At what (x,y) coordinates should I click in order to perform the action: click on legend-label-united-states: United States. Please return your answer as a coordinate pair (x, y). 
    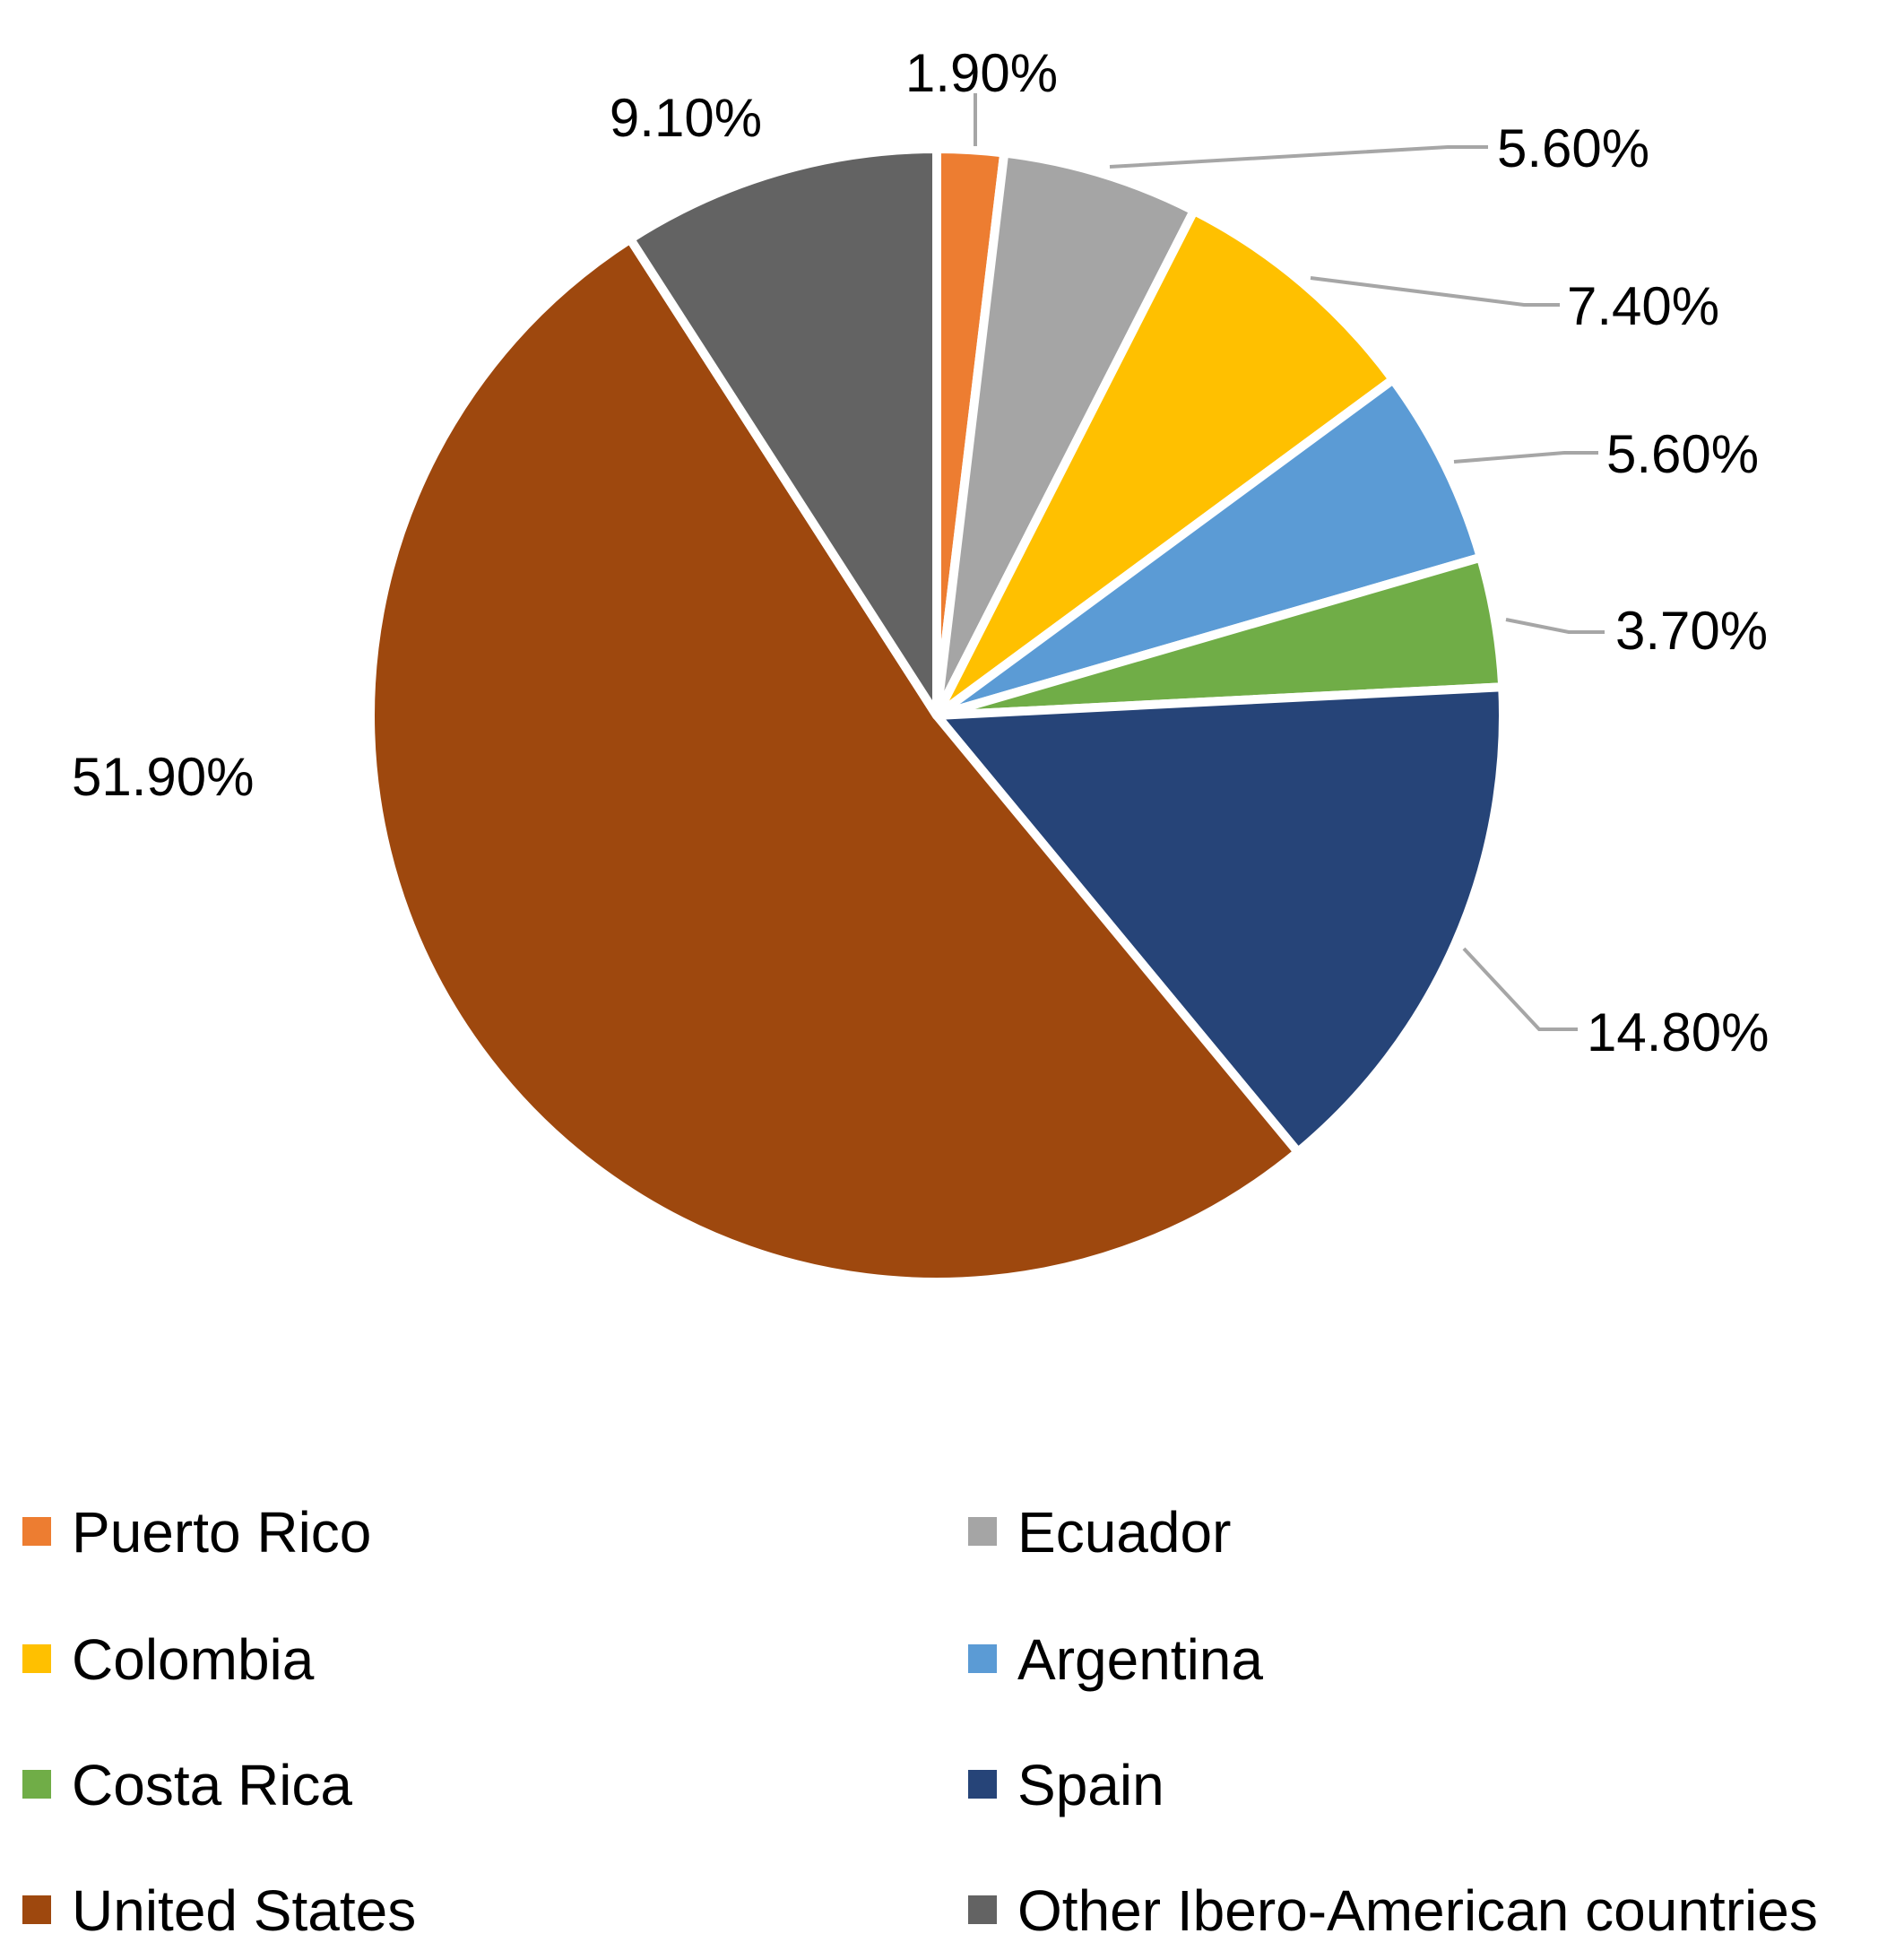
    Looking at the image, I should click on (244, 1910).